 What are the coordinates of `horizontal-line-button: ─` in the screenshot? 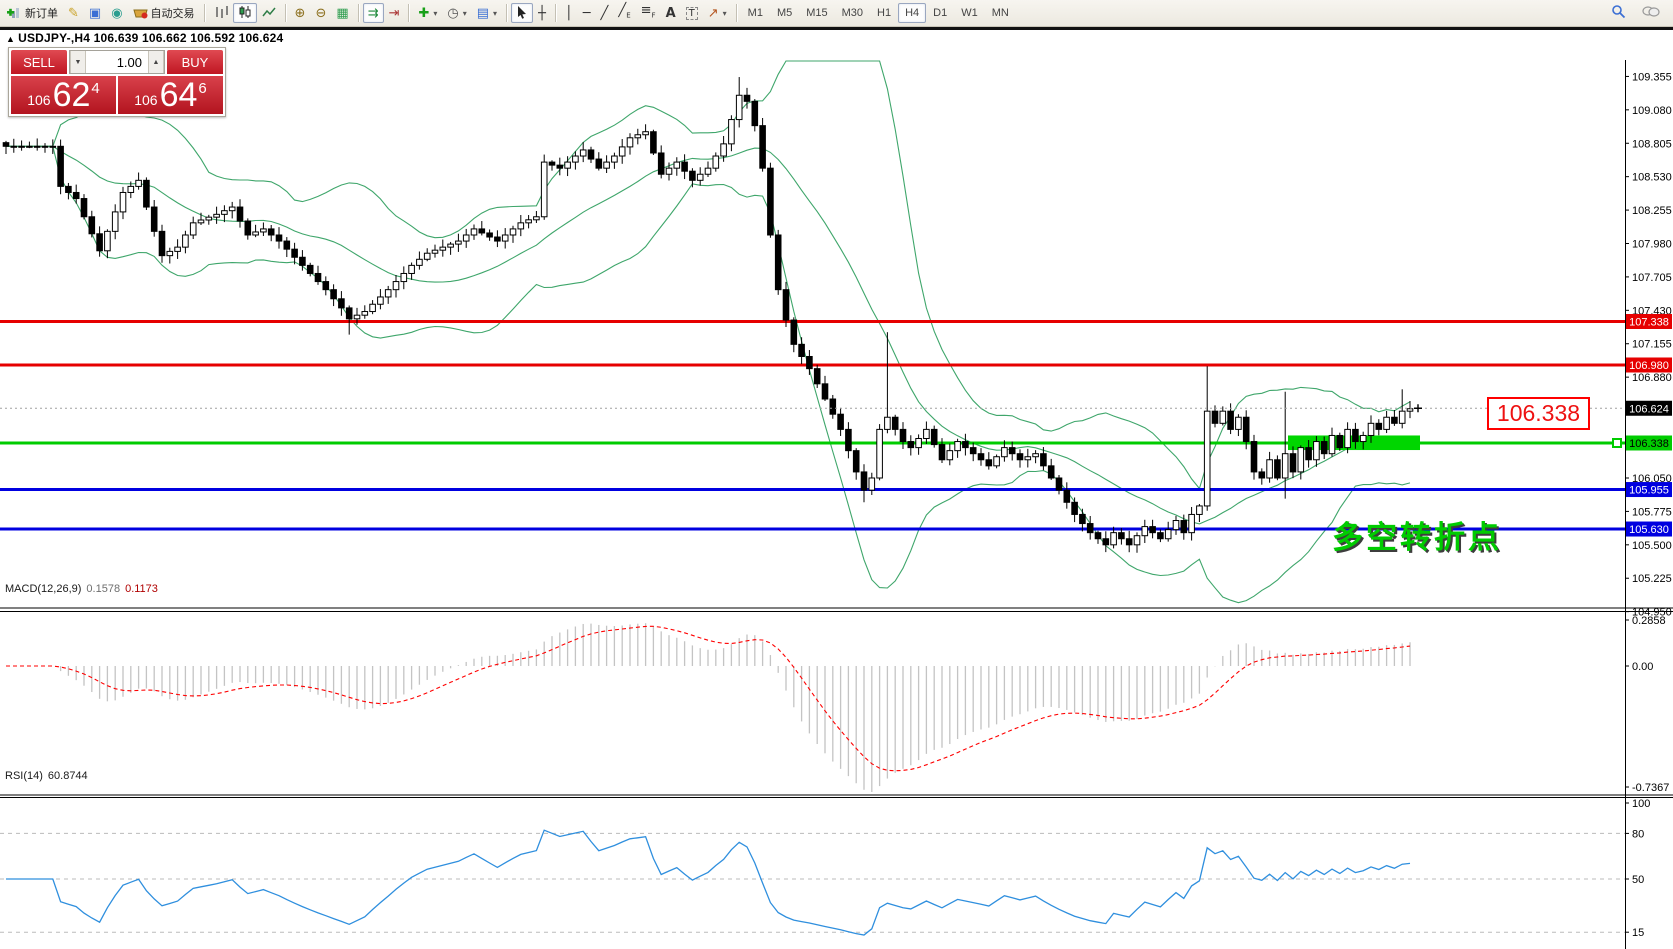 It's located at (587, 13).